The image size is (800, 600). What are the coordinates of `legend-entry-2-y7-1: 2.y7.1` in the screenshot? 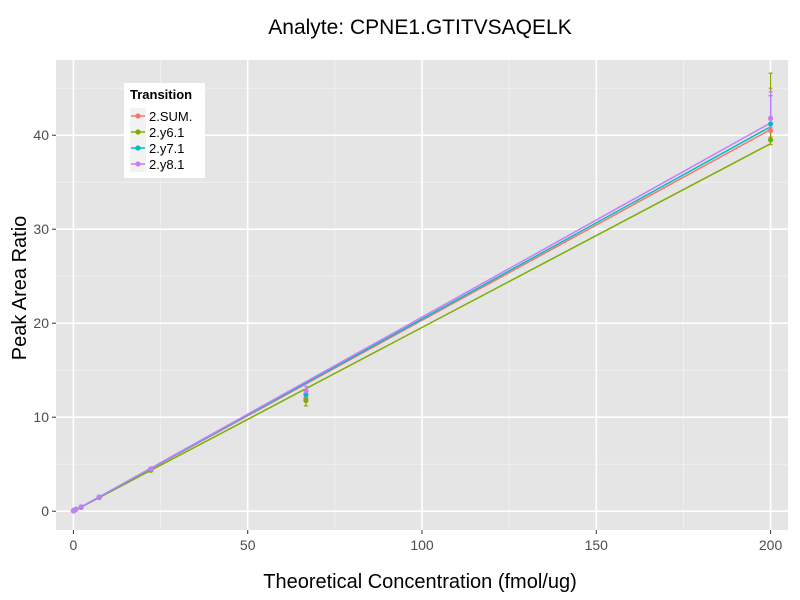 It's located at (157, 148).